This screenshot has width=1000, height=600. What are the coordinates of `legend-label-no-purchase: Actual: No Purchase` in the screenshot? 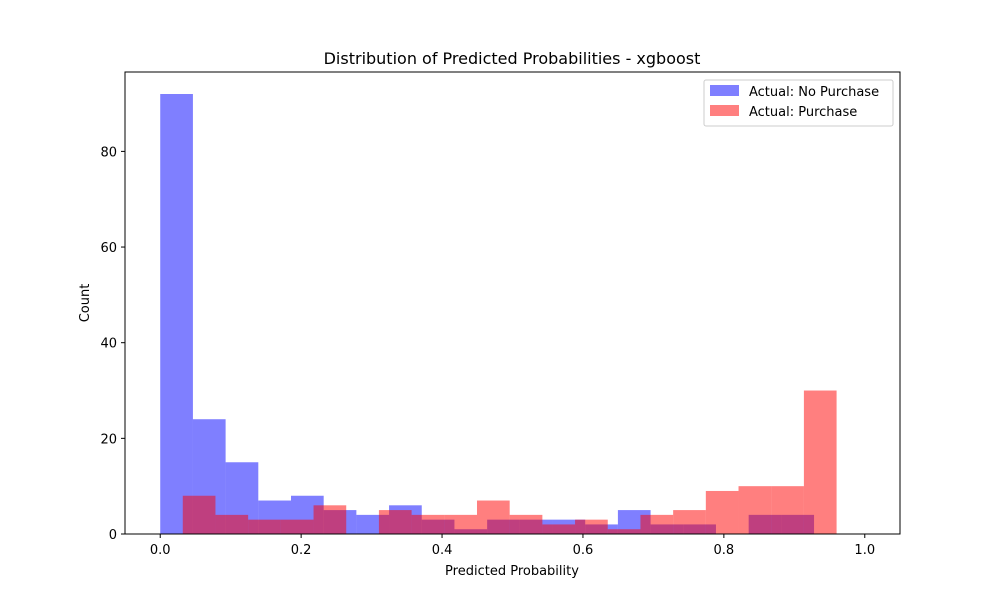 It's located at (814, 92).